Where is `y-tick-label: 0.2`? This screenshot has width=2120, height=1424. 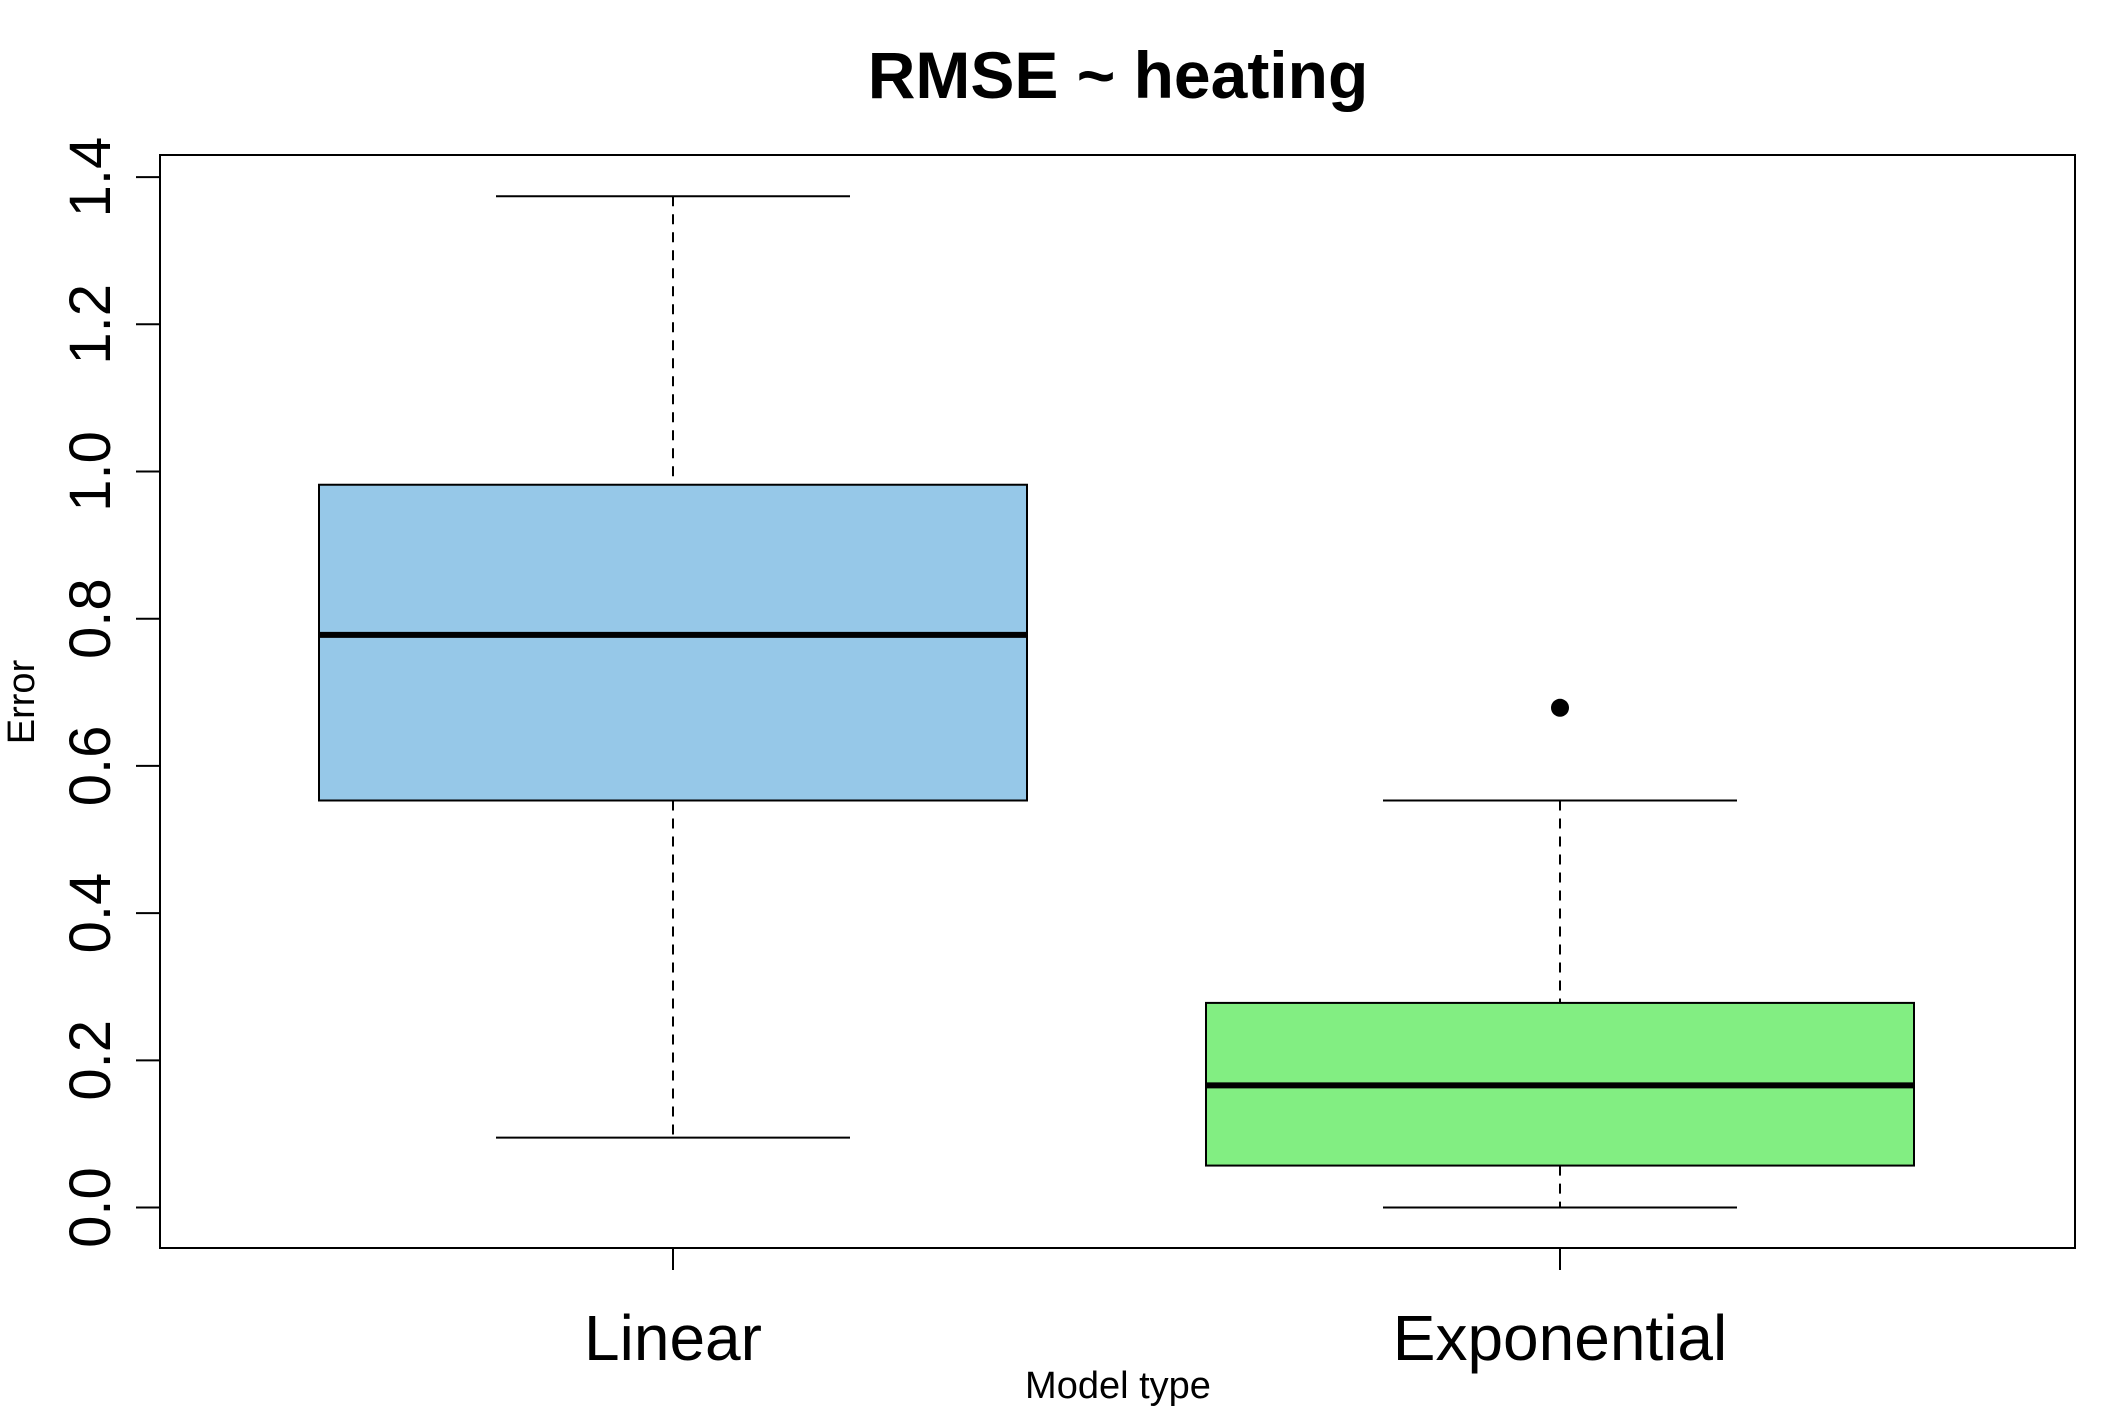 y-tick-label: 0.2 is located at coordinates (90, 1060).